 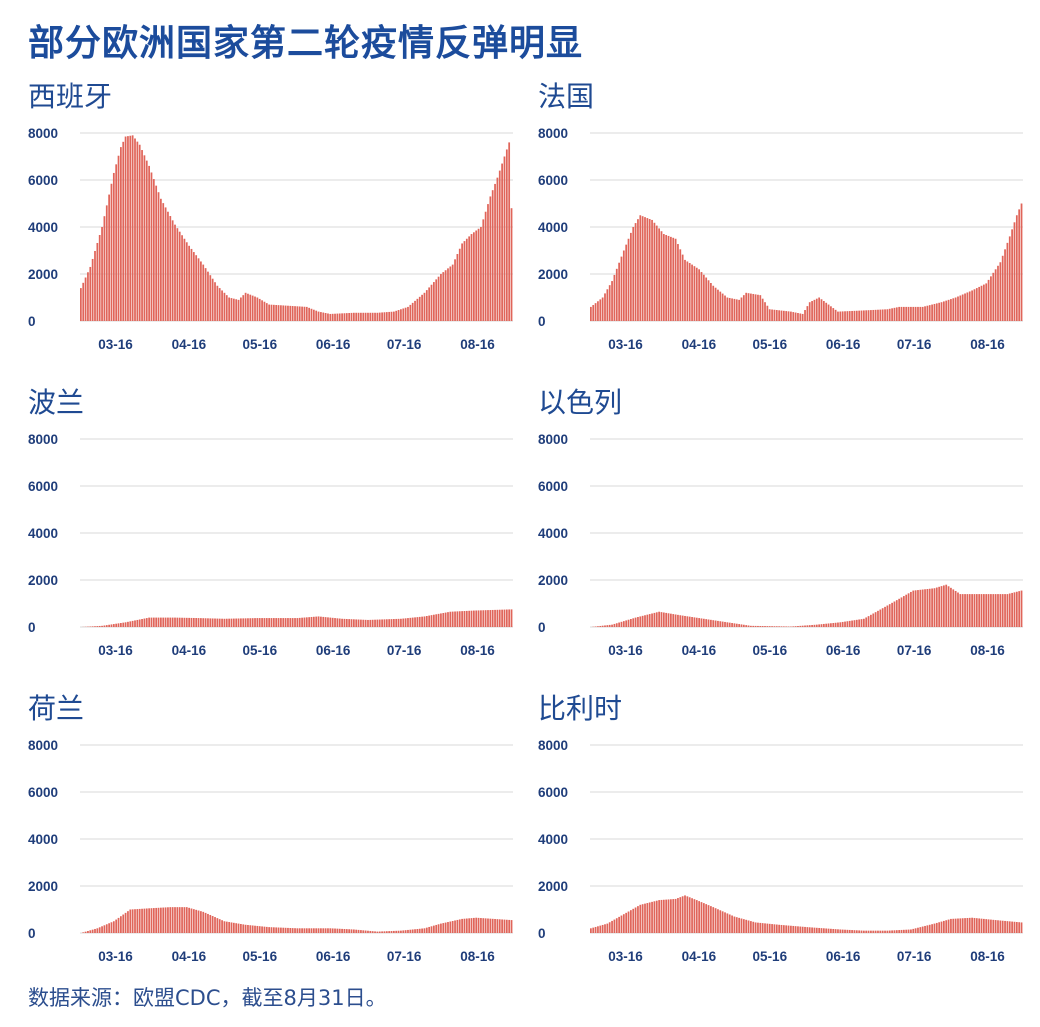 I want to click on y-tick-label: 0, so click(x=542, y=933).